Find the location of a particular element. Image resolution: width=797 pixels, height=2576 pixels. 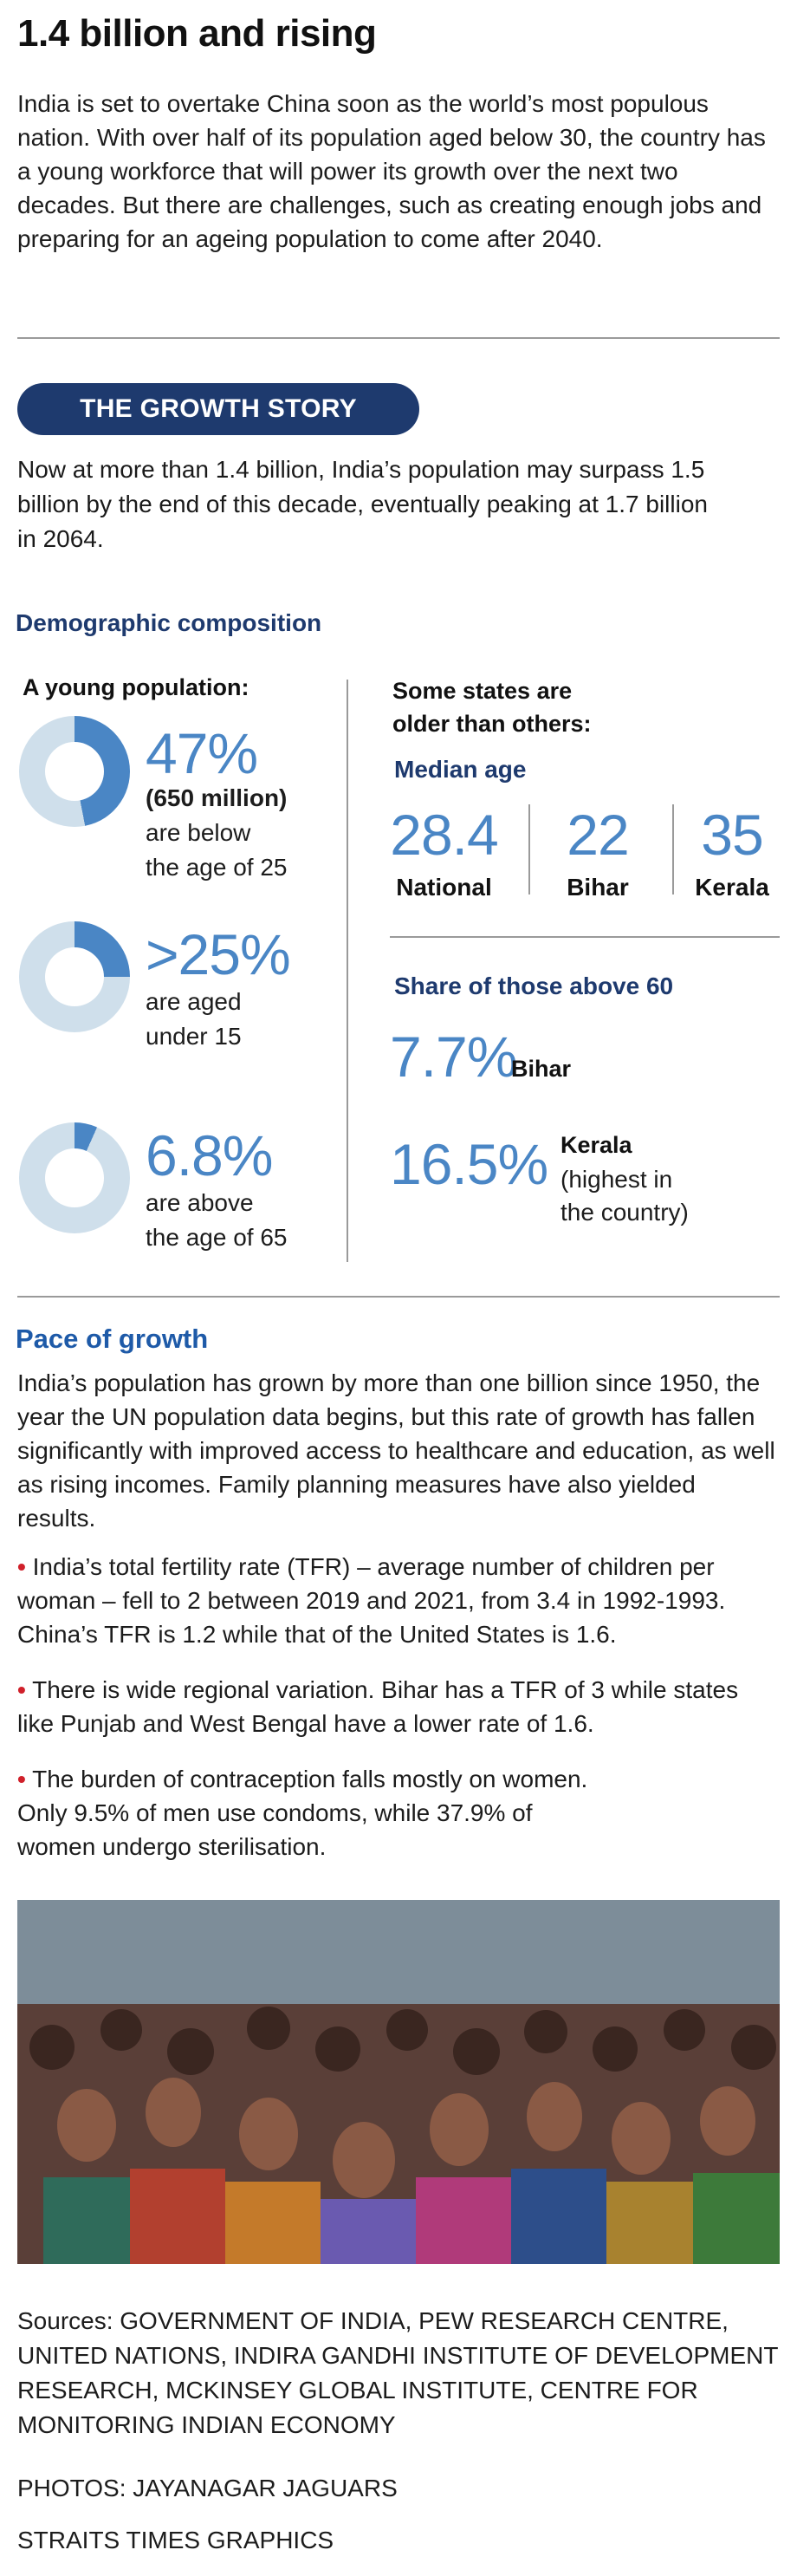

share-label-kerala: Kerala is located at coordinates (596, 1145).